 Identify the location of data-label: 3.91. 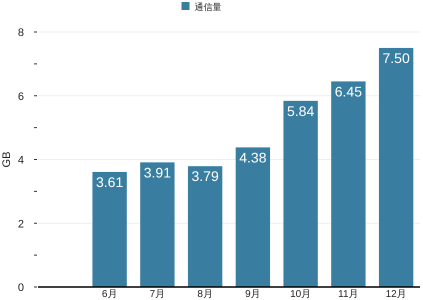
(158, 172).